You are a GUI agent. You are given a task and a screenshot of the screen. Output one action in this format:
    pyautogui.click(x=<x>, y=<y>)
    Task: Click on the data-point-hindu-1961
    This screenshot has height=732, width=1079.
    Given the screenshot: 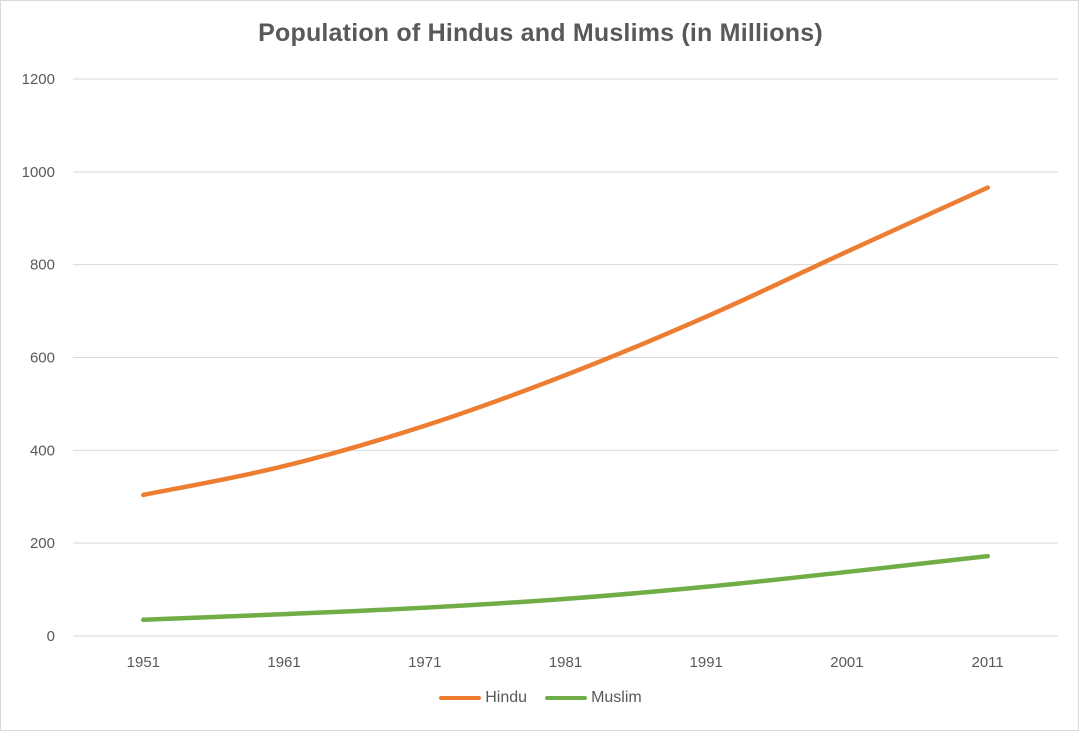 What is the action you would take?
    pyautogui.click(x=284, y=466)
    